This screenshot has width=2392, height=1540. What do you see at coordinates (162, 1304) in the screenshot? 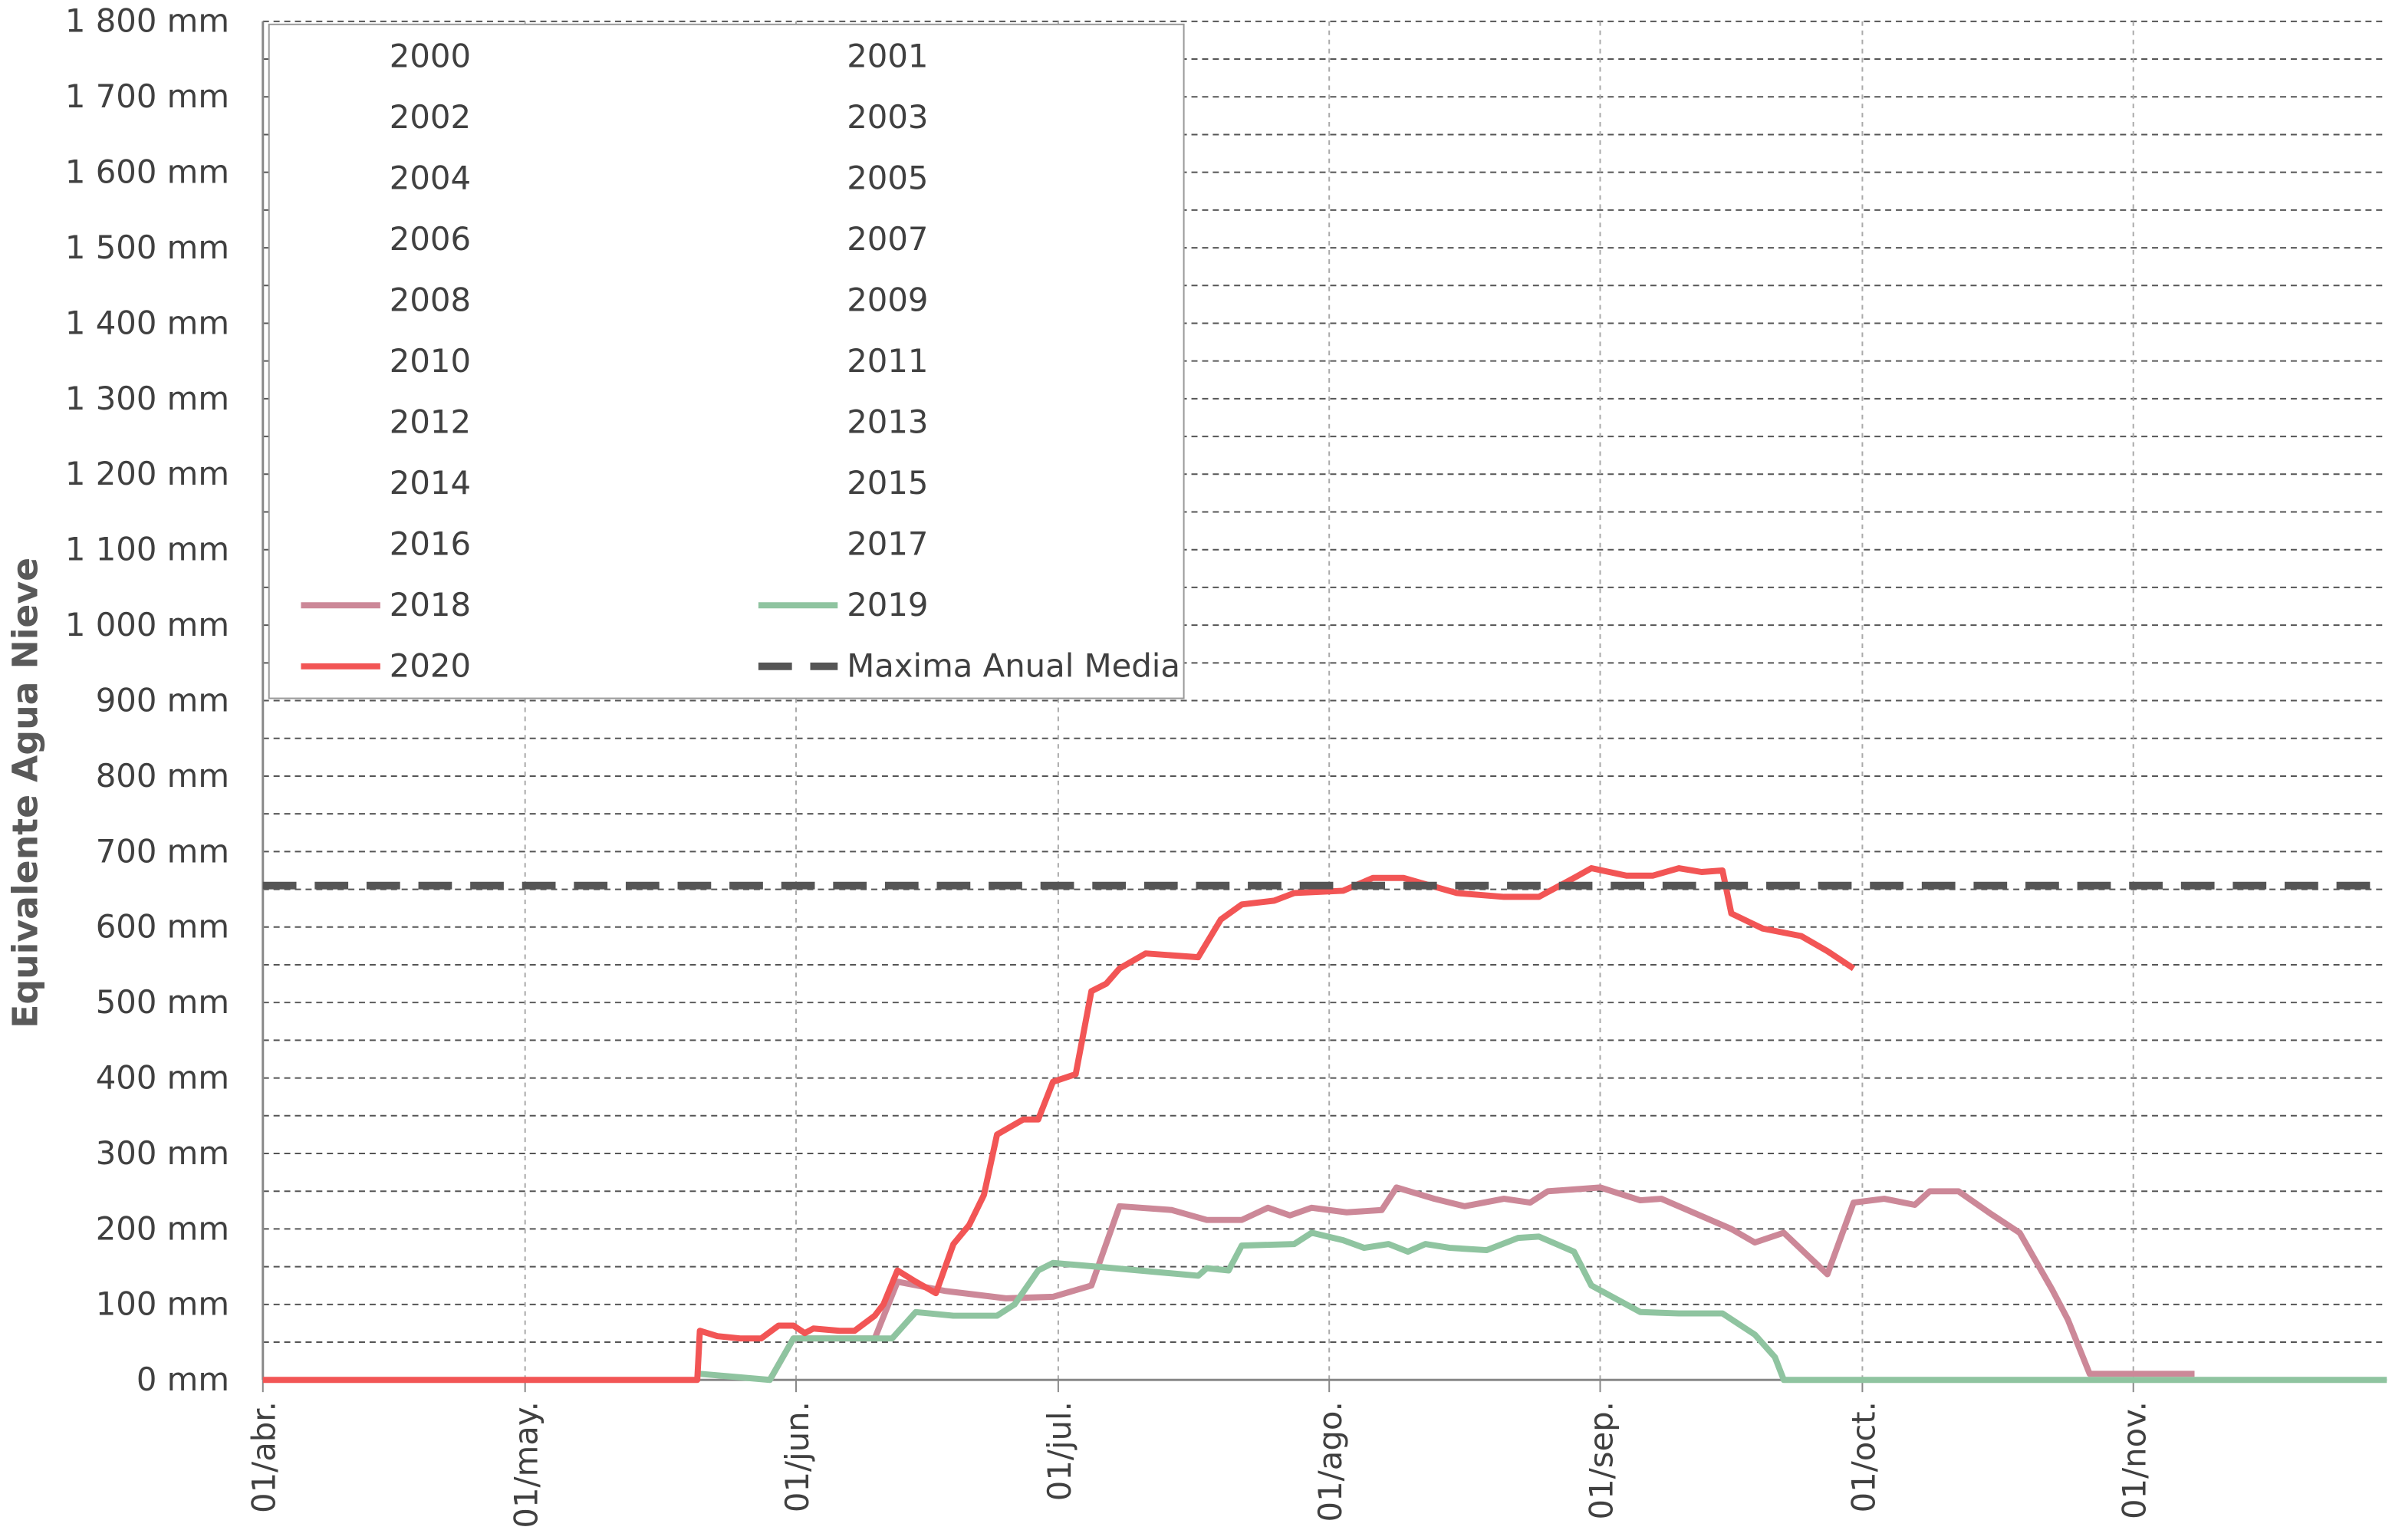
I see `y-tick-label: 100 mm` at bounding box center [162, 1304].